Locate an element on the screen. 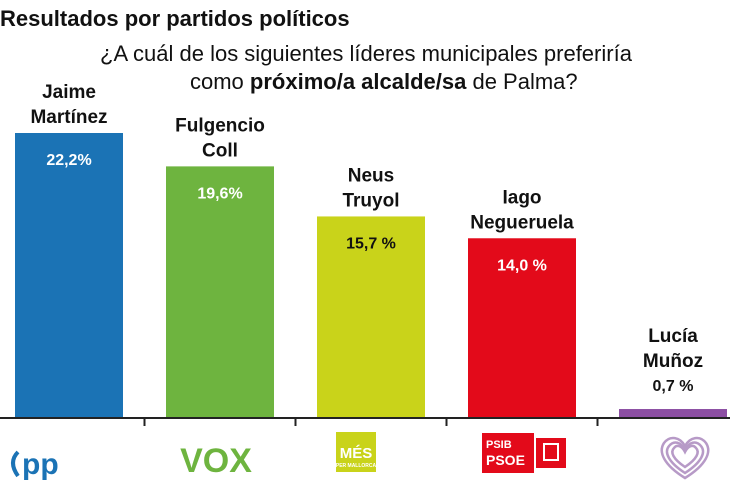  mes-logo: MÉS PER MALLORCA is located at coordinates (356, 452).